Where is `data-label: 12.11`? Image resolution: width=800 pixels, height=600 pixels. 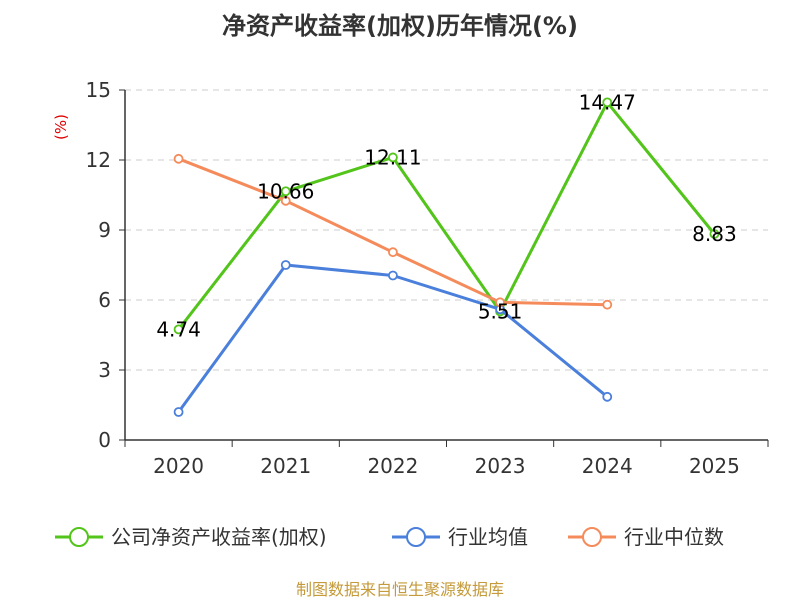
data-label: 12.11 is located at coordinates (392, 157).